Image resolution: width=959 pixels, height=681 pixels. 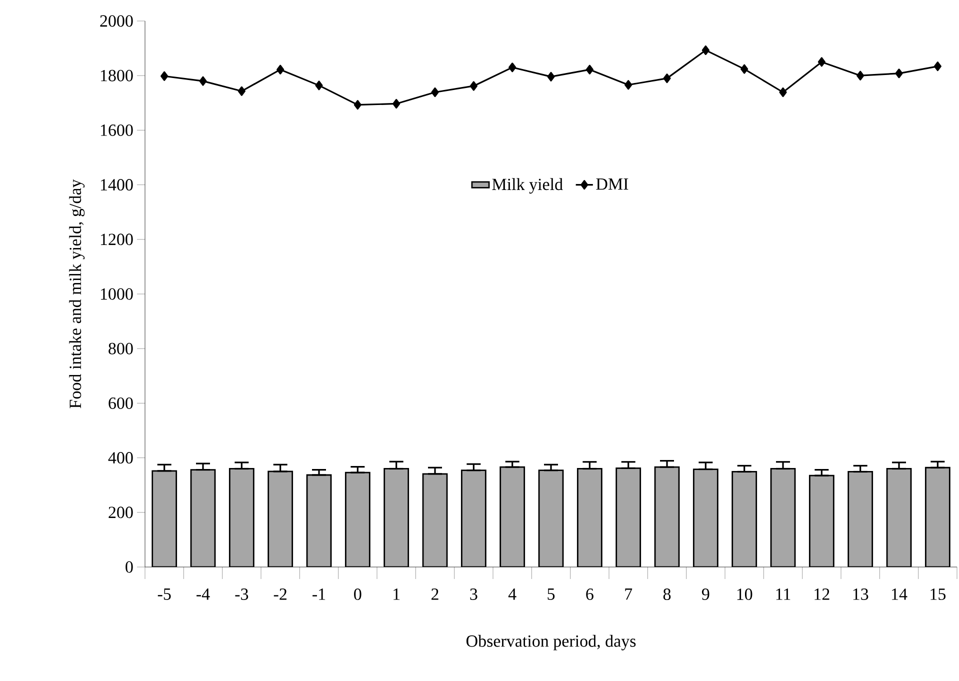 I want to click on x-tick-label: 15, so click(x=938, y=594).